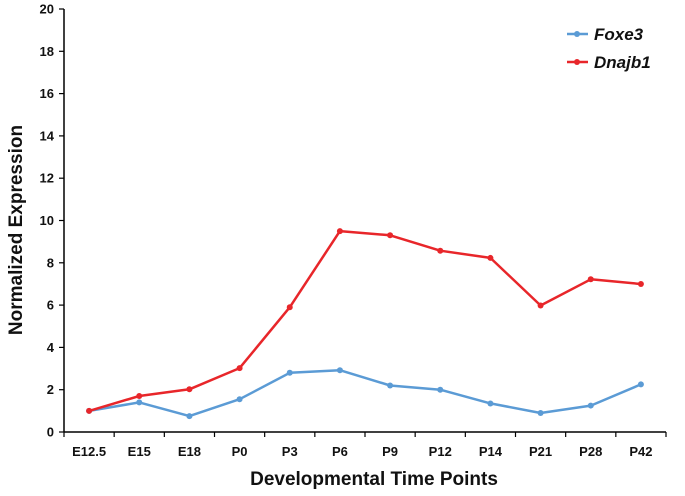 The image size is (685, 496). I want to click on x-axis-title: Developmental Time Points, so click(374, 479).